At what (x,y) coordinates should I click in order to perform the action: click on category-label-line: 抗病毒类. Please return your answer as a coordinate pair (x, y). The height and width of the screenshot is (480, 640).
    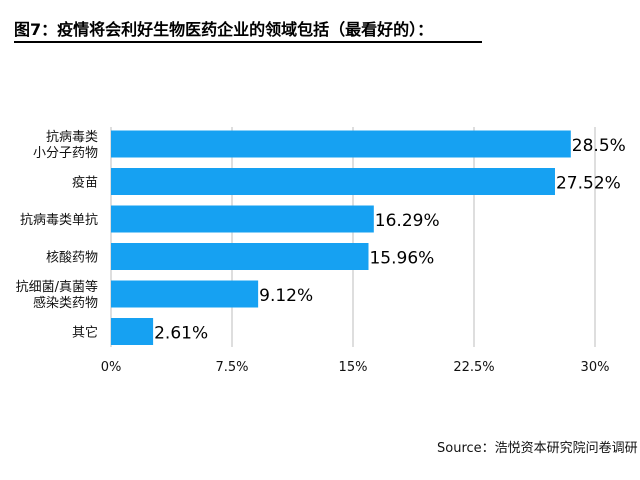
    Looking at the image, I should click on (72, 137).